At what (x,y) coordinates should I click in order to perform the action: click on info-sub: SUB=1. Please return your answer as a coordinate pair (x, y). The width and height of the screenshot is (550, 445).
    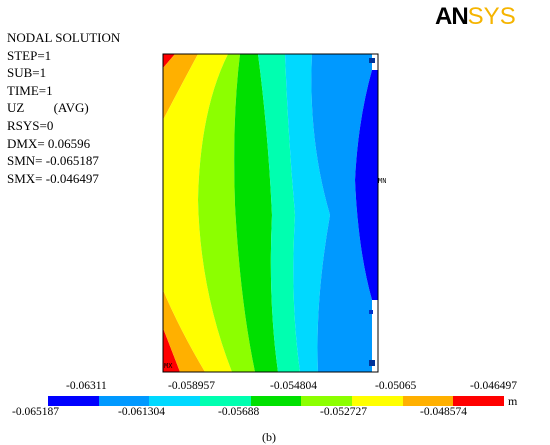
    Looking at the image, I should click on (27, 73).